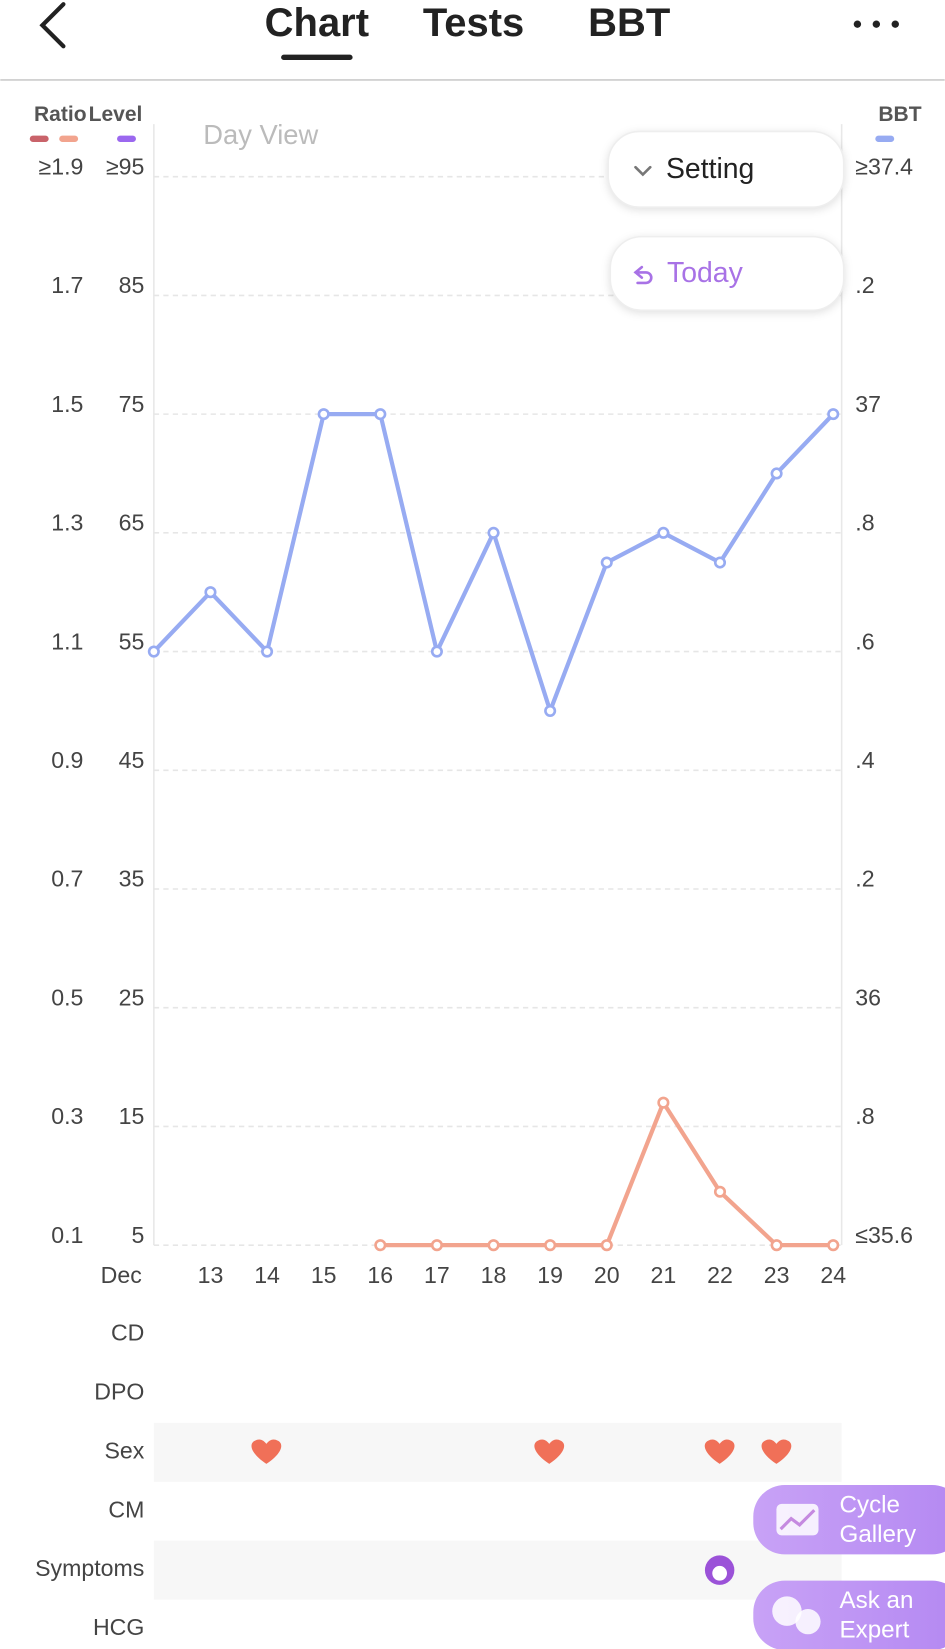  Describe the element at coordinates (67, 285) in the screenshot. I see `ratio-tick-label: 1.7` at that location.